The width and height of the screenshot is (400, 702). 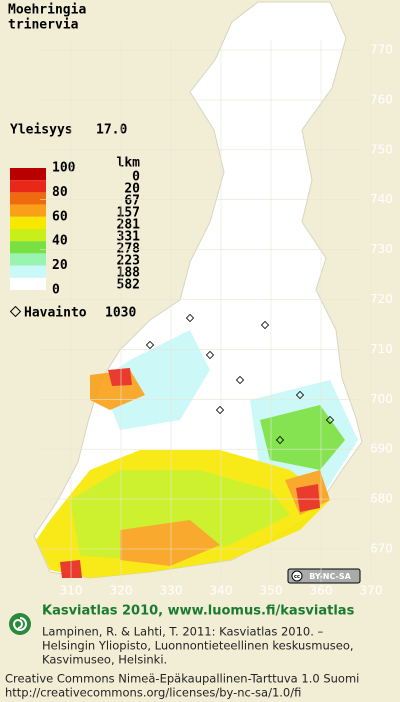 I want to click on frequency-value: 17.0, so click(x=111, y=130).